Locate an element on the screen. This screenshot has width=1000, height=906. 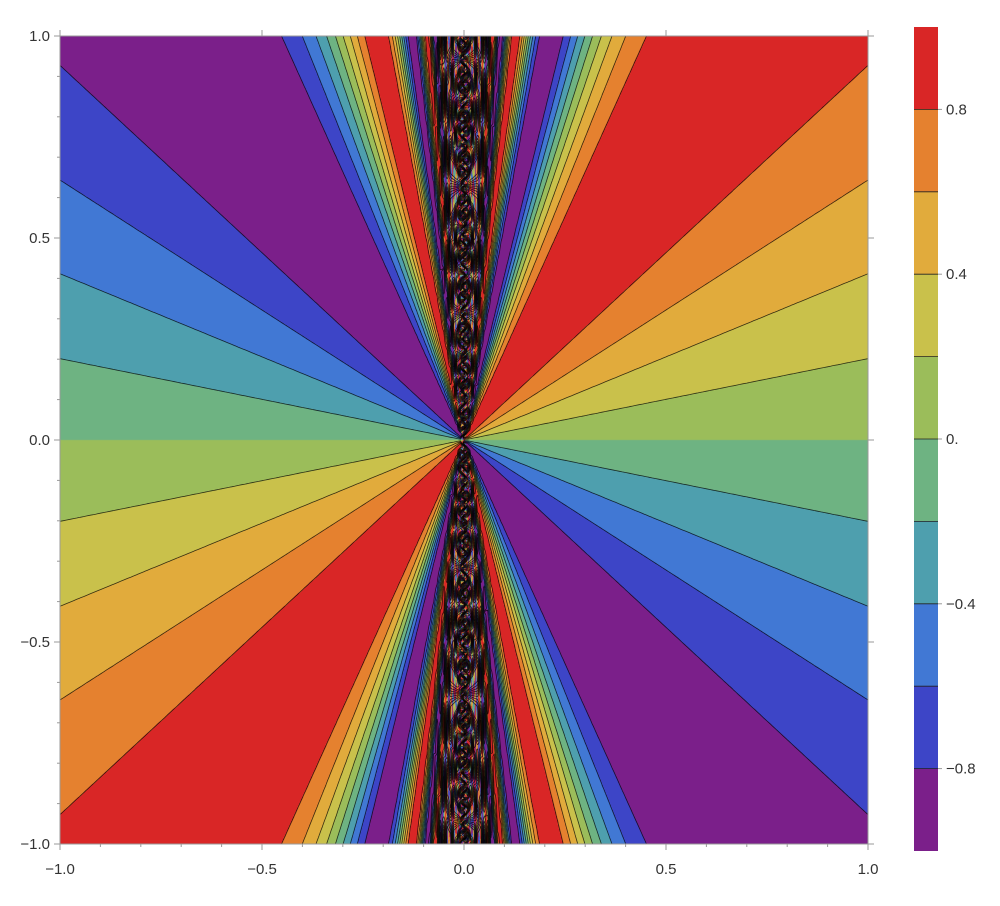
legend-tick-label: 0. is located at coordinates (952, 439).